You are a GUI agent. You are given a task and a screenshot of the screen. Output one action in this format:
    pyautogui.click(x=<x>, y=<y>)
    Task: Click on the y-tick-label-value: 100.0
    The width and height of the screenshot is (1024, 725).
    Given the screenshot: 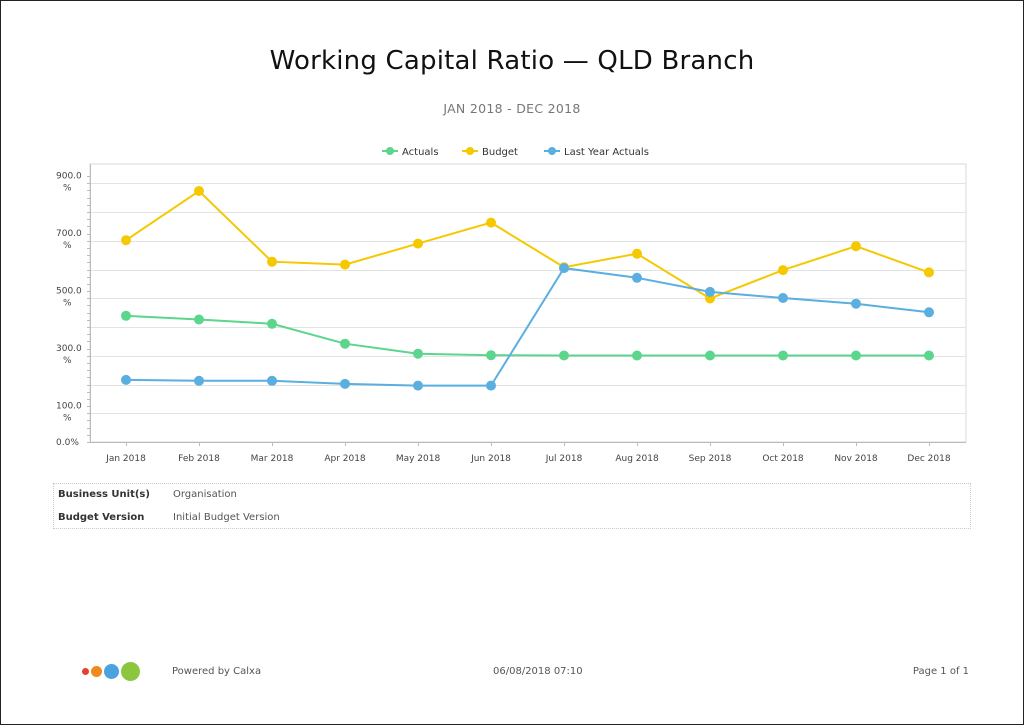 What is the action you would take?
    pyautogui.click(x=69, y=406)
    